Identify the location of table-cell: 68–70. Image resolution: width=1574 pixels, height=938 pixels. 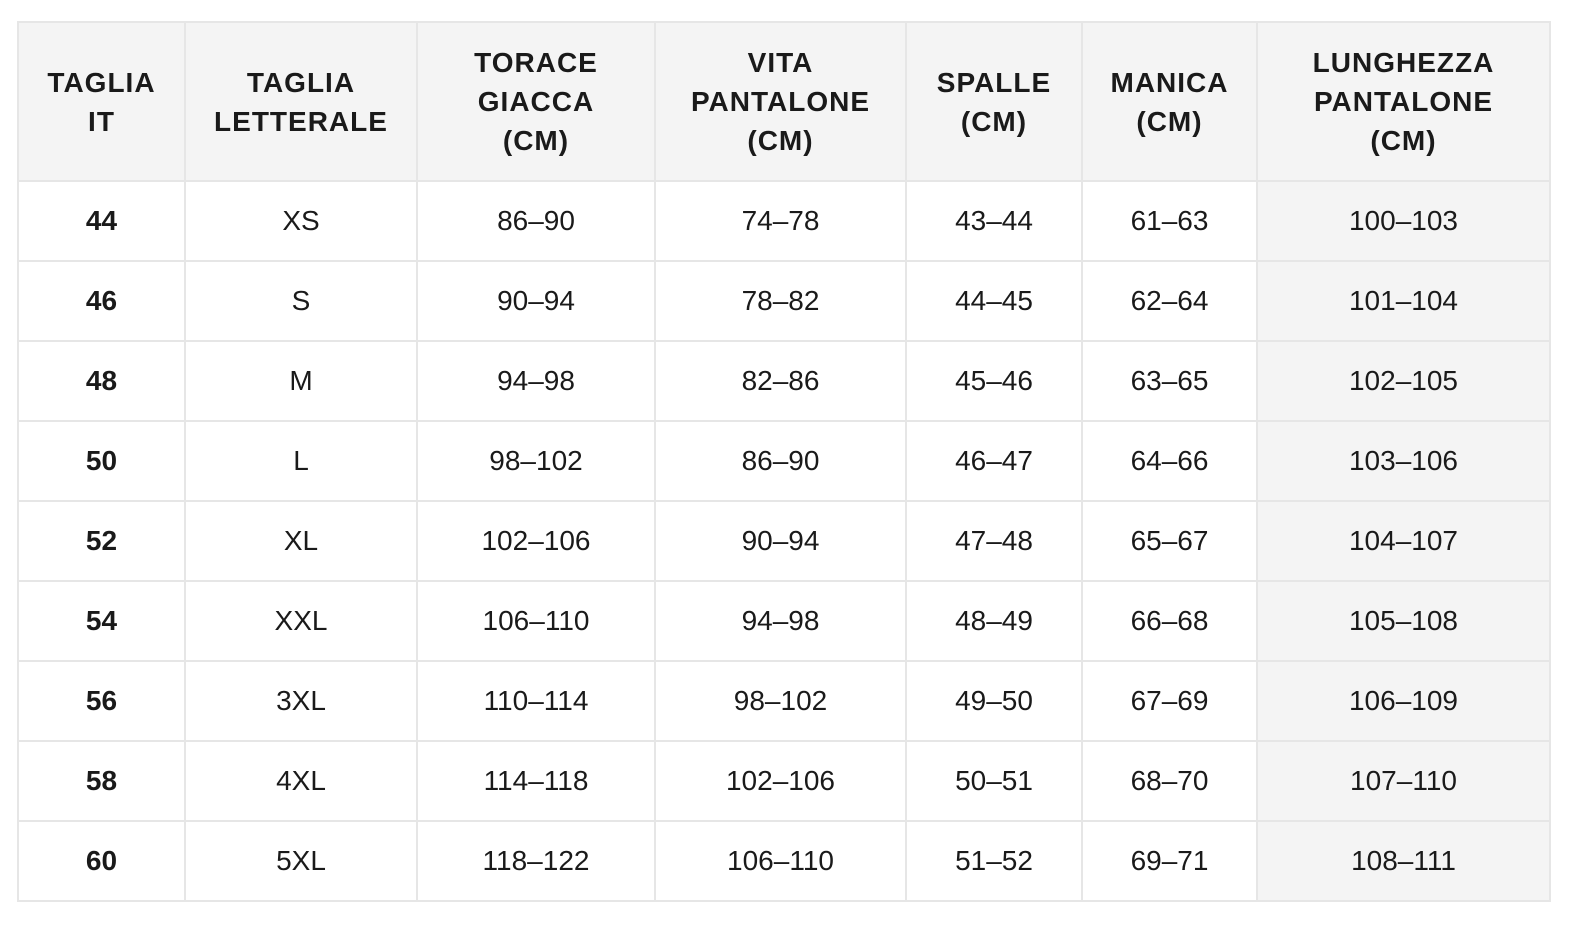
(1169, 781).